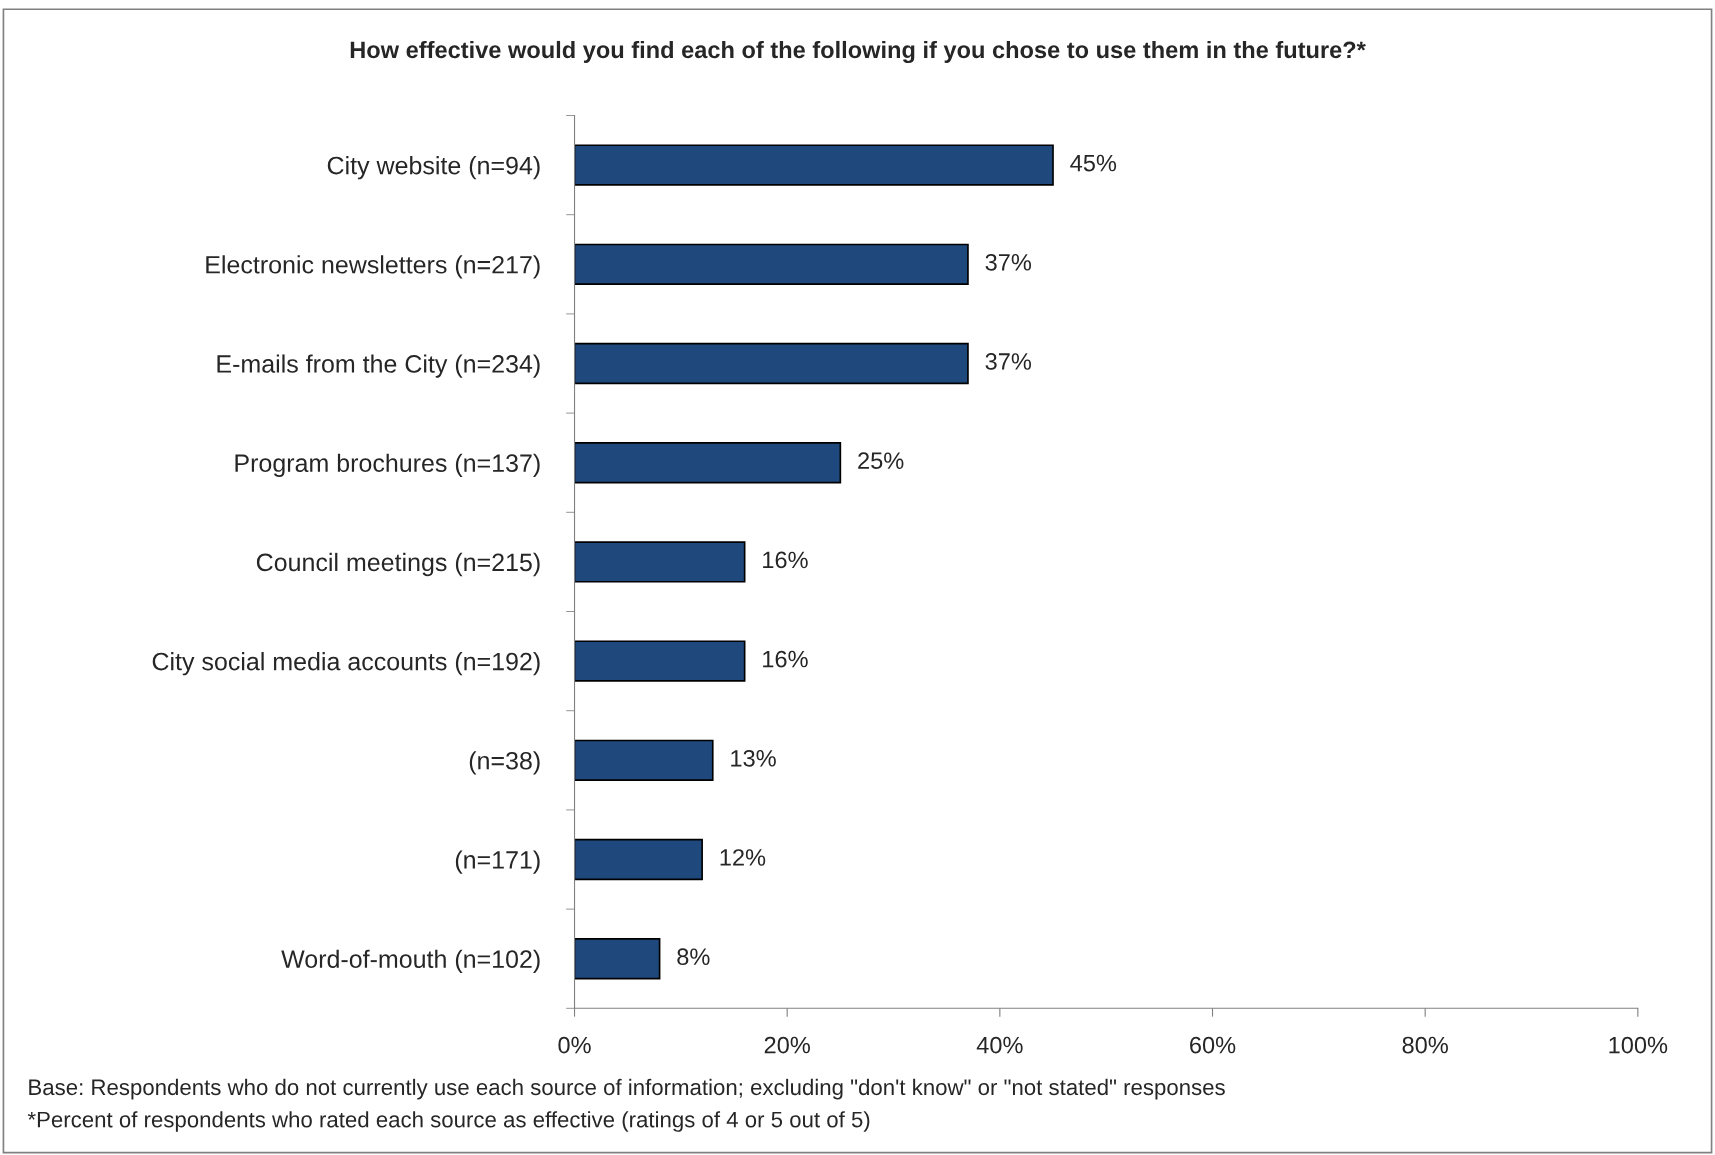 The width and height of the screenshot is (1715, 1155). I want to click on y-tick-label: City social media accounts (n=192), so click(346, 664).